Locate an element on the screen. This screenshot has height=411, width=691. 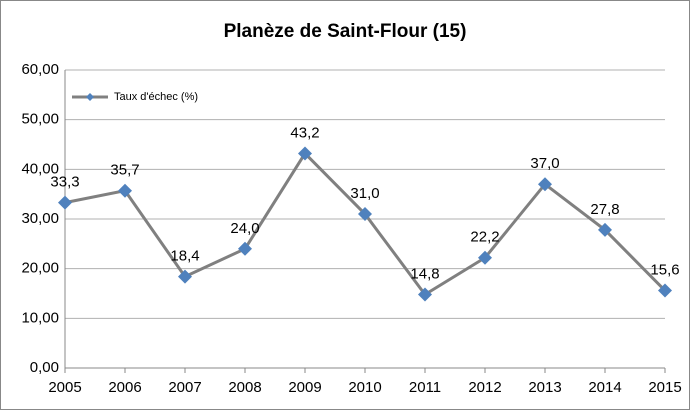
x-tick-label: 2008 is located at coordinates (244, 387).